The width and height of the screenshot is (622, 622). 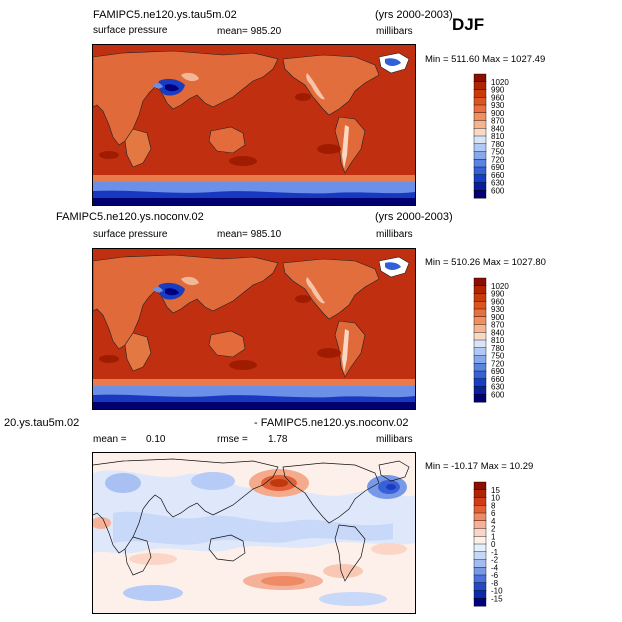 What do you see at coordinates (485, 59) in the screenshot?
I see `panel1-minmax: Min = 511.60 Max = 1027.49` at bounding box center [485, 59].